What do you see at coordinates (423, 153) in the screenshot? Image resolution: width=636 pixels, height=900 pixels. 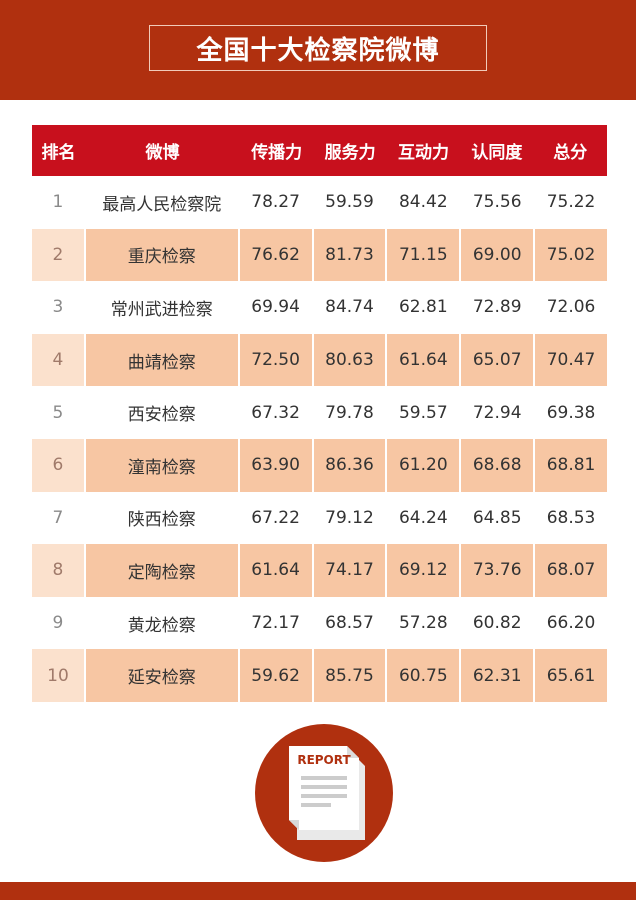 I see `column-header-interaction: 互动力` at bounding box center [423, 153].